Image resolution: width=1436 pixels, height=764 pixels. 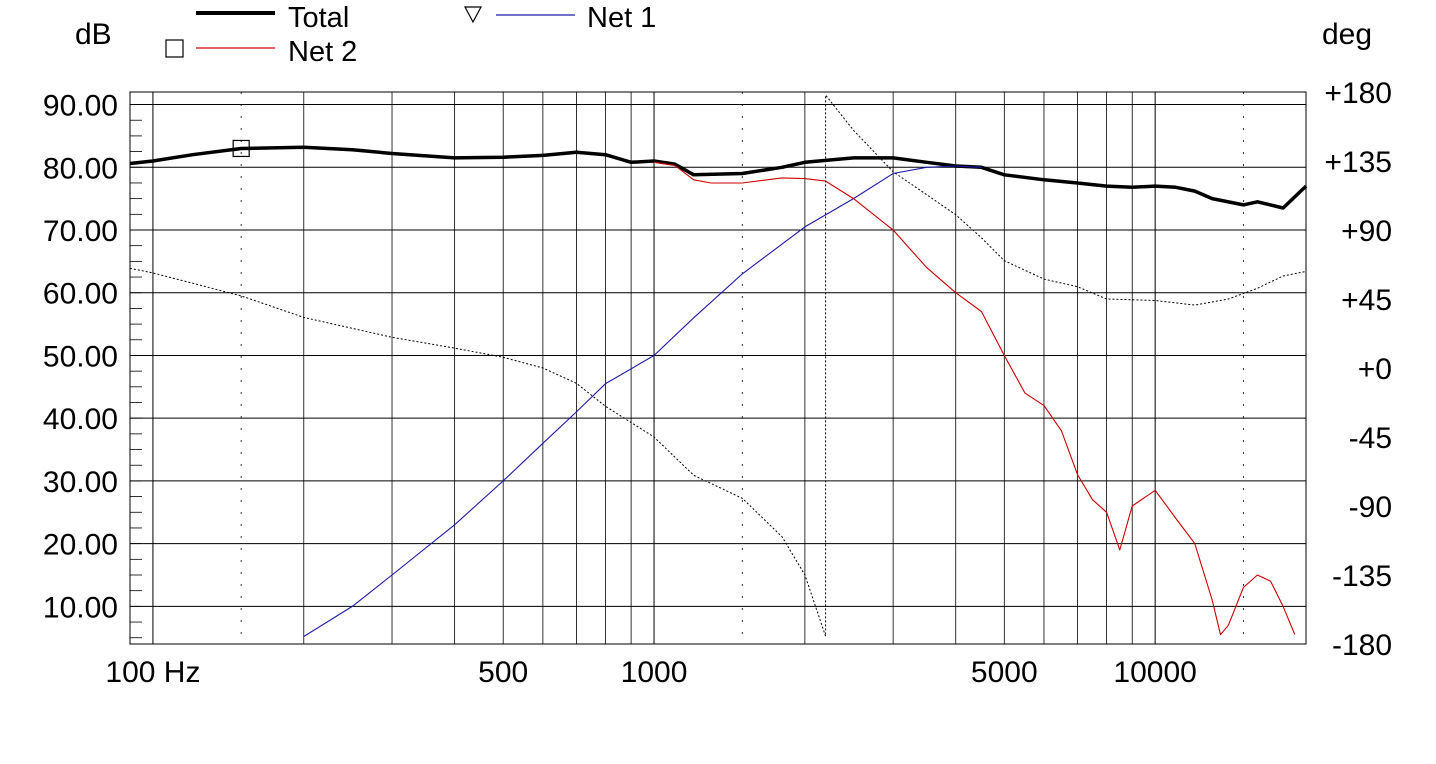 I want to click on series-marker-square, so click(x=241, y=148).